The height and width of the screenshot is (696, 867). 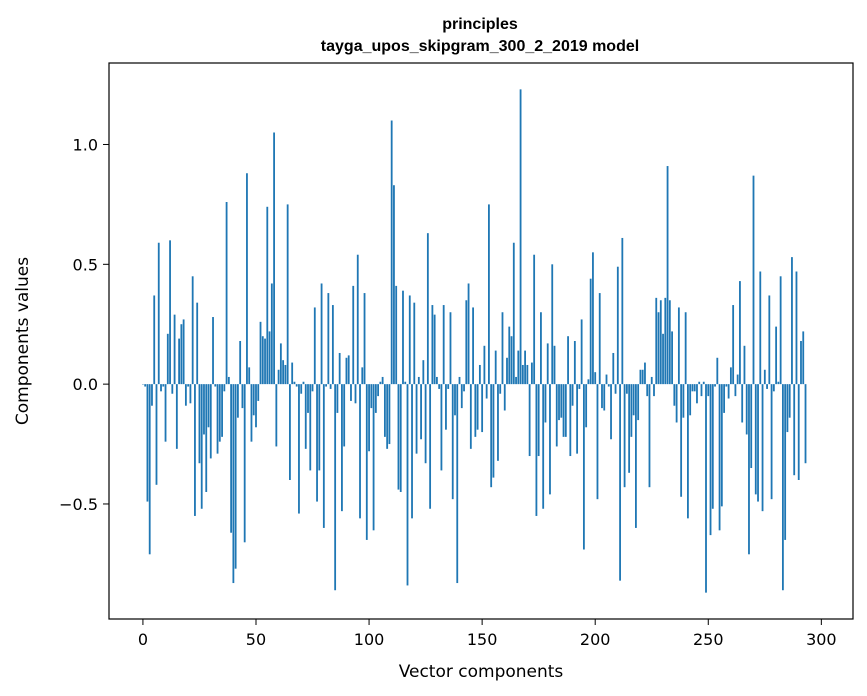 I want to click on x-ticks: 0 50 100 150 200 250 300, so click(x=487, y=634).